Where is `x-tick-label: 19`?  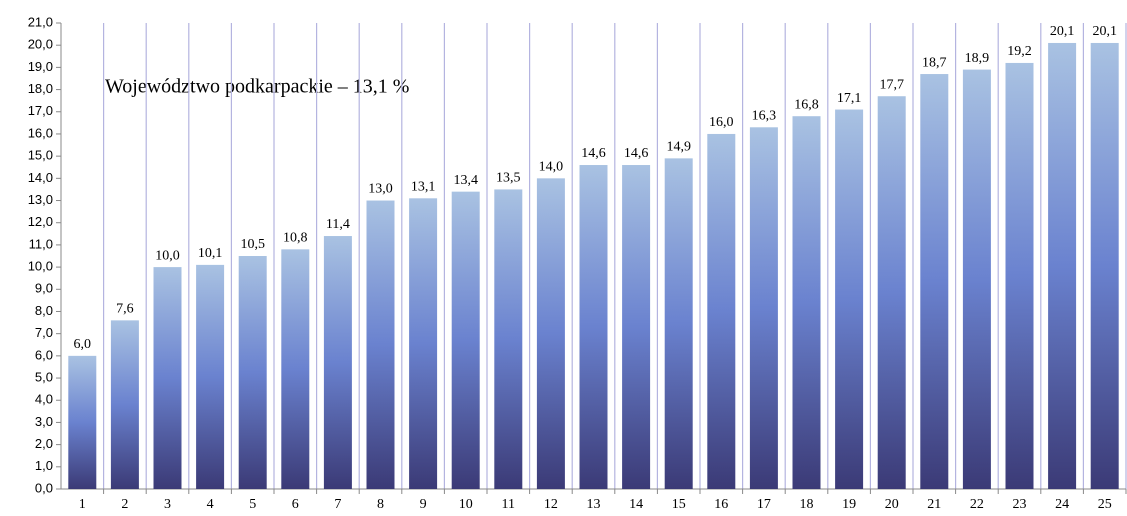 x-tick-label: 19 is located at coordinates (849, 504).